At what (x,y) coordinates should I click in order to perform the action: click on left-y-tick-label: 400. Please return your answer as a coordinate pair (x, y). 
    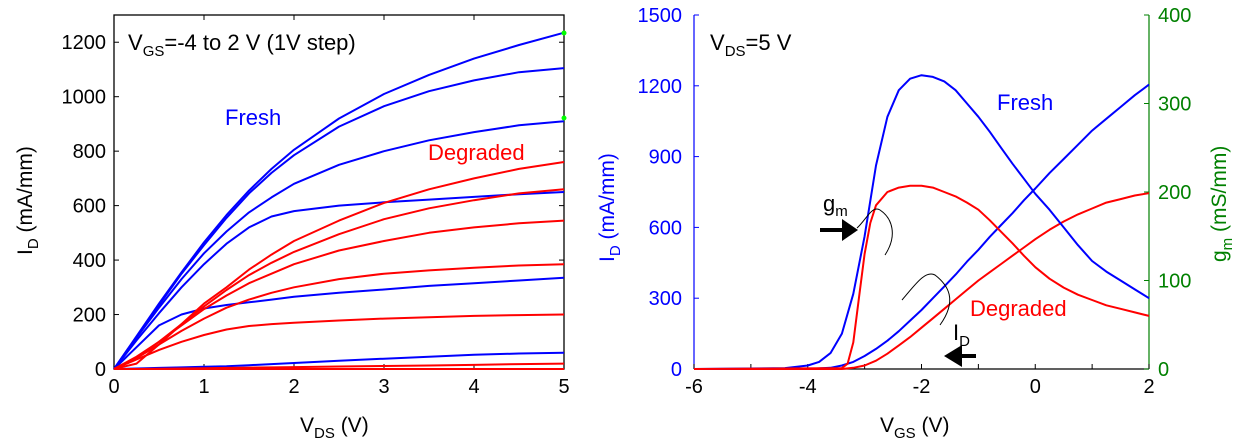
    Looking at the image, I should click on (89, 261).